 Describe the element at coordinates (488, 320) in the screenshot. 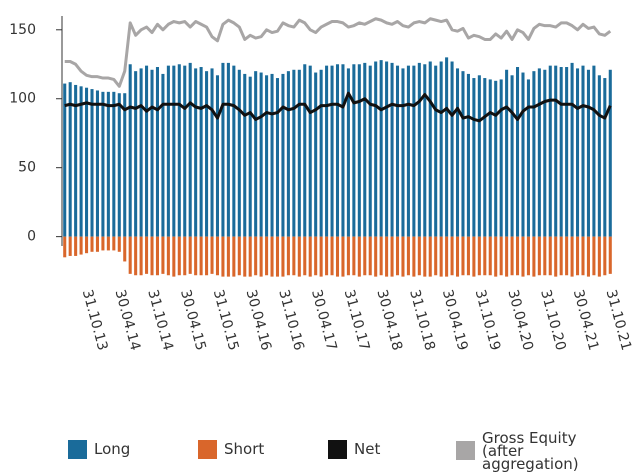

I see `x-tick-label: 31.10.19` at that location.